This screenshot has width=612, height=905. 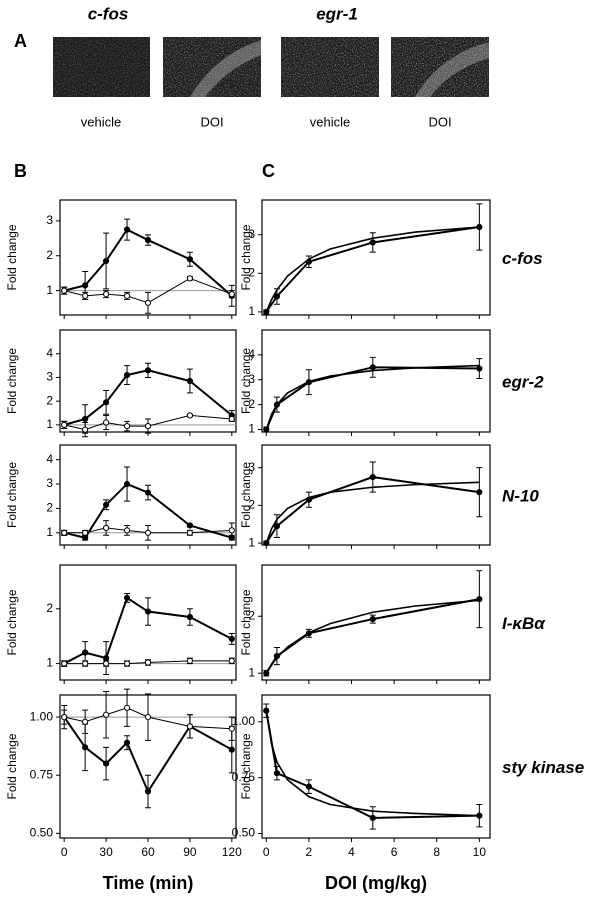 What do you see at coordinates (372, 269) in the screenshot?
I see `fit-curve` at bounding box center [372, 269].